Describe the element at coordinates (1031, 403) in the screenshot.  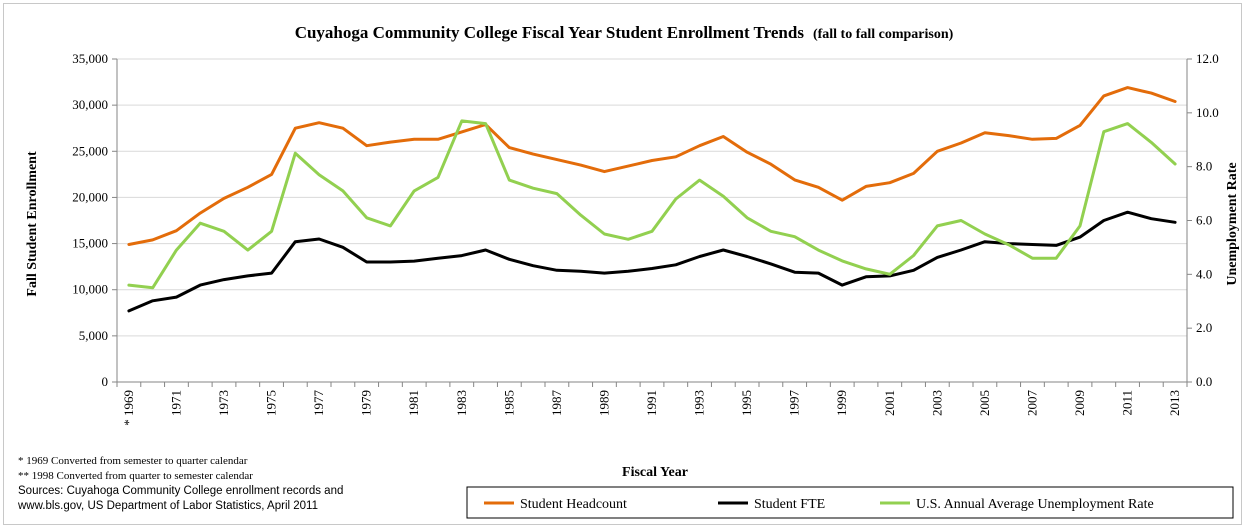
I see `x-tick-label: 2007` at that location.